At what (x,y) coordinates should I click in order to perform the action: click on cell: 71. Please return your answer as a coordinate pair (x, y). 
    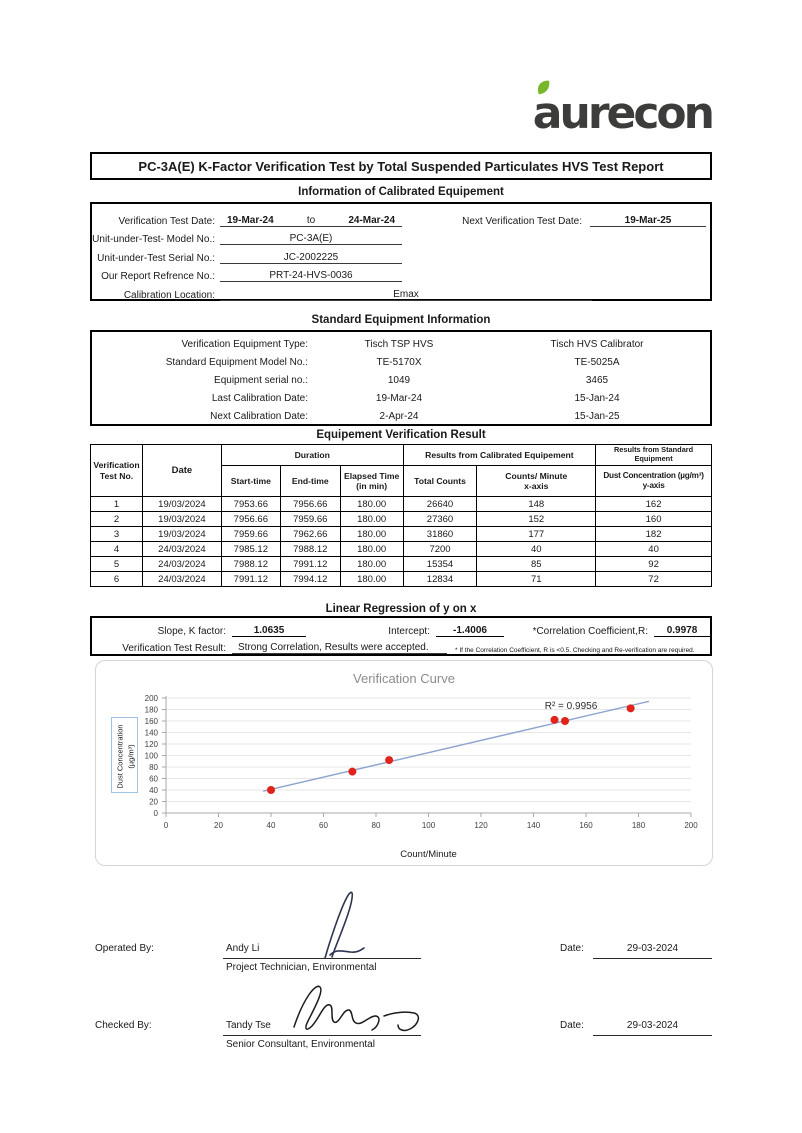
    Looking at the image, I should click on (536, 579).